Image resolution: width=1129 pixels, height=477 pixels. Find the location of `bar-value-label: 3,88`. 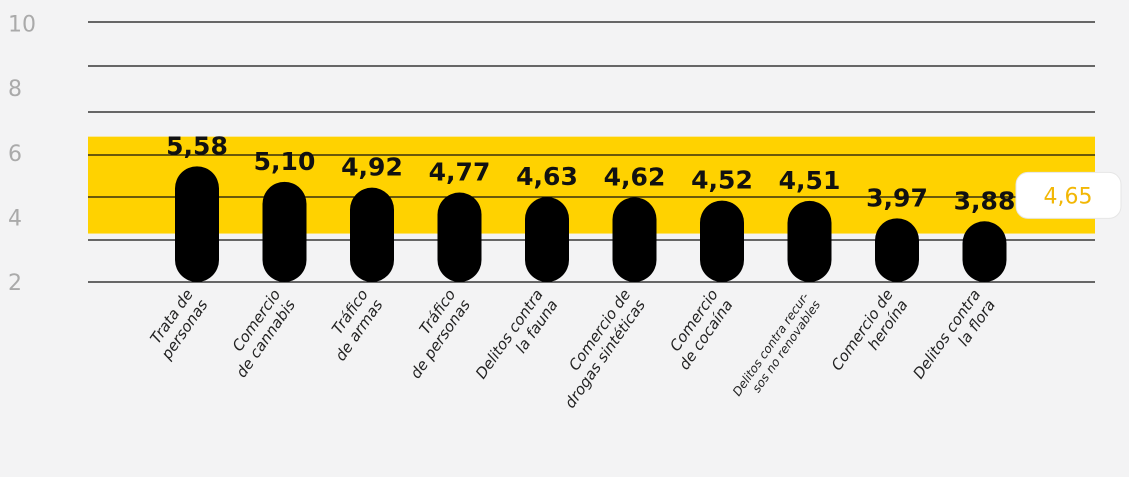

bar-value-label: 3,88 is located at coordinates (985, 200).